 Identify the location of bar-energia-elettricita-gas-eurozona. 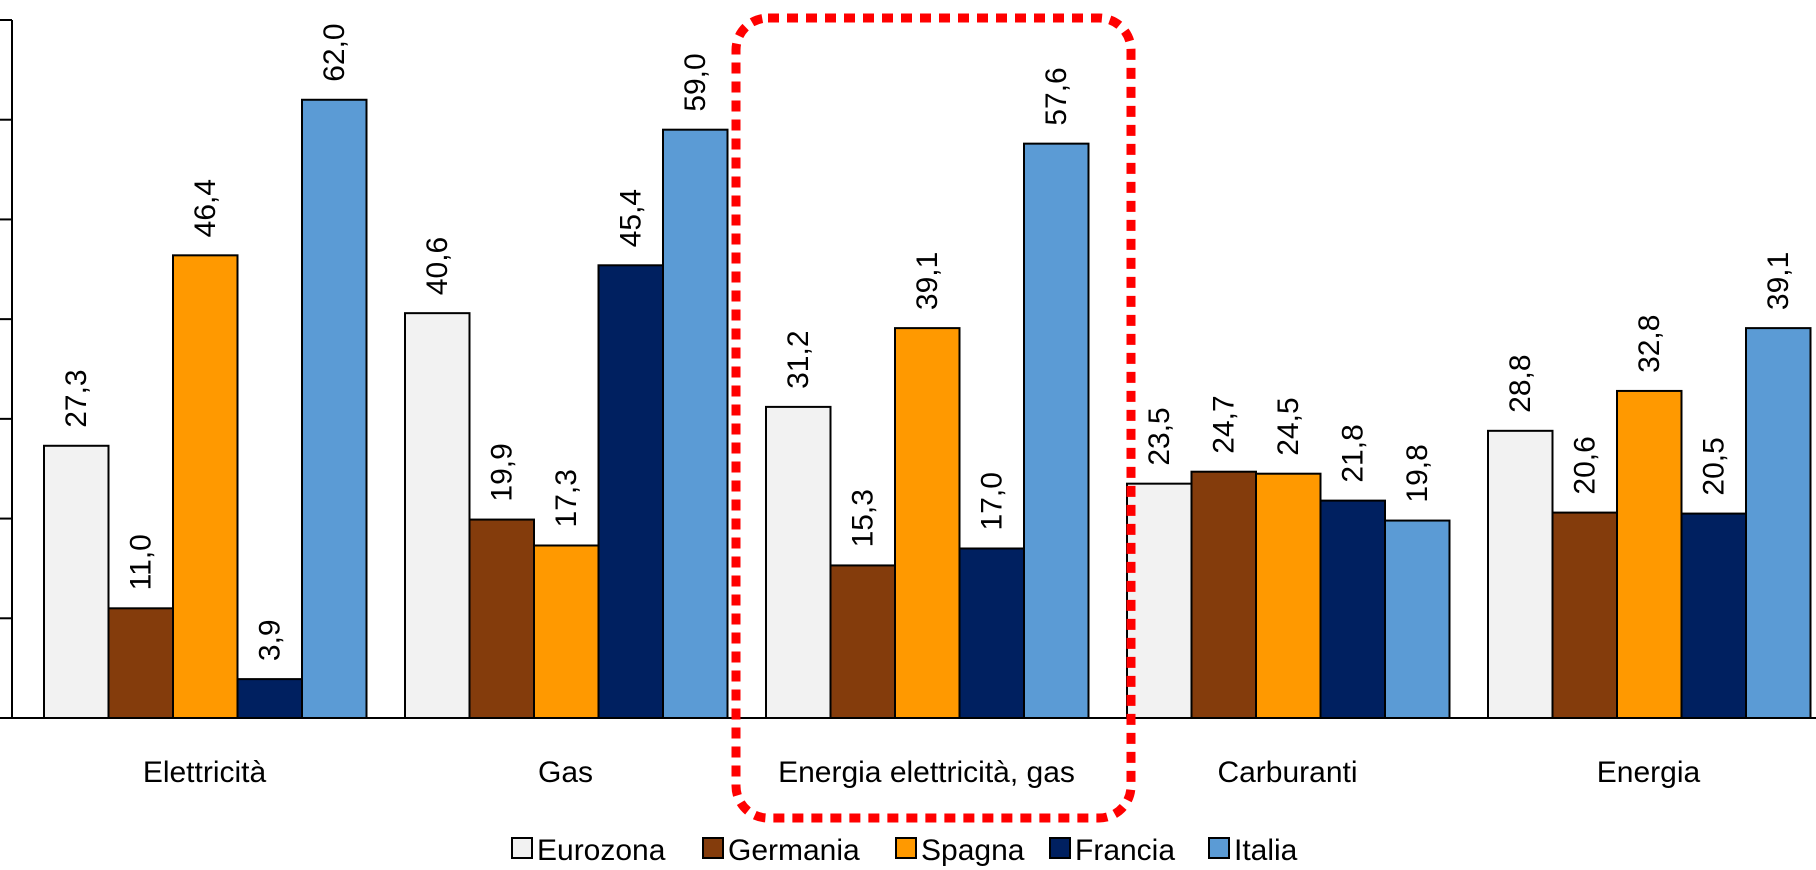
(798, 562).